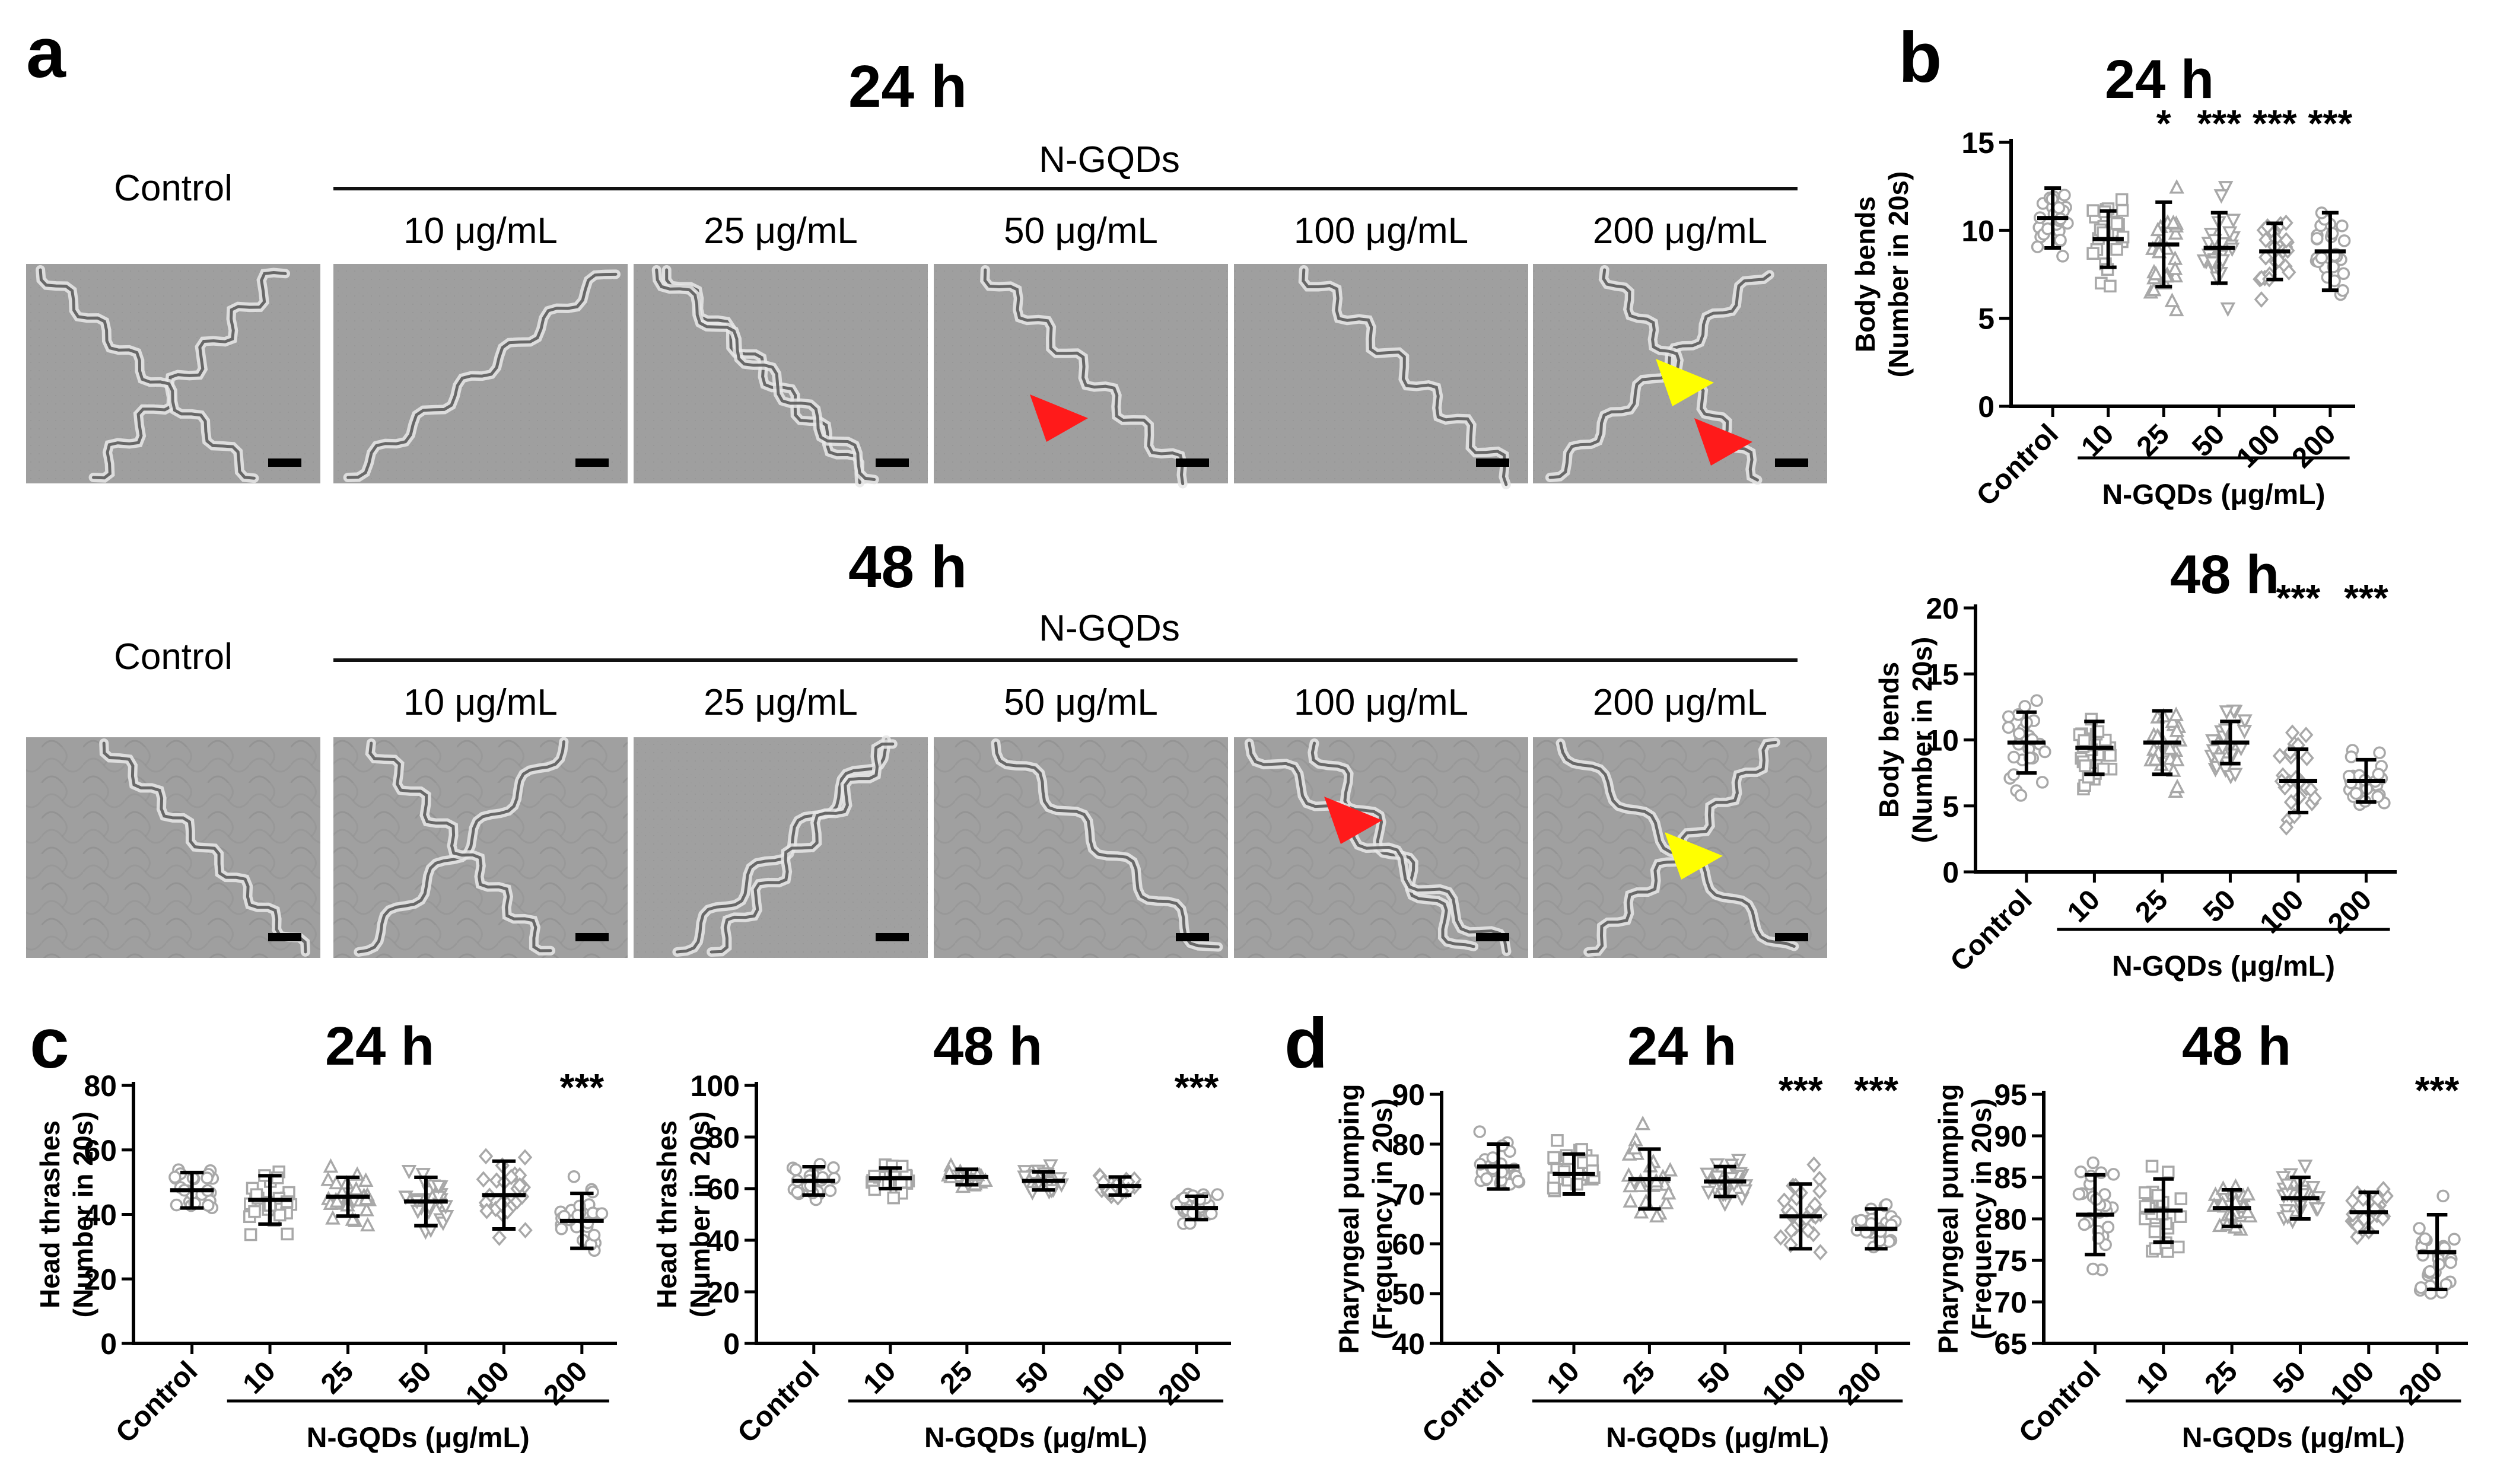  Describe the element at coordinates (2010, 1178) in the screenshot. I see `y-tick-label: 85` at that location.